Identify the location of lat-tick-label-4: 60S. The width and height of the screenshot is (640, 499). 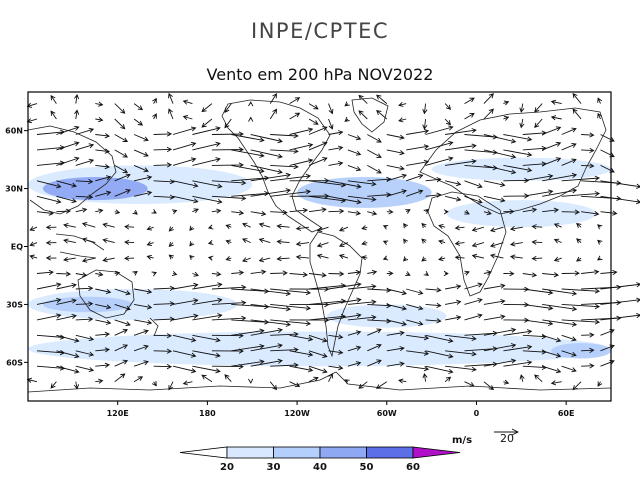
(14, 362).